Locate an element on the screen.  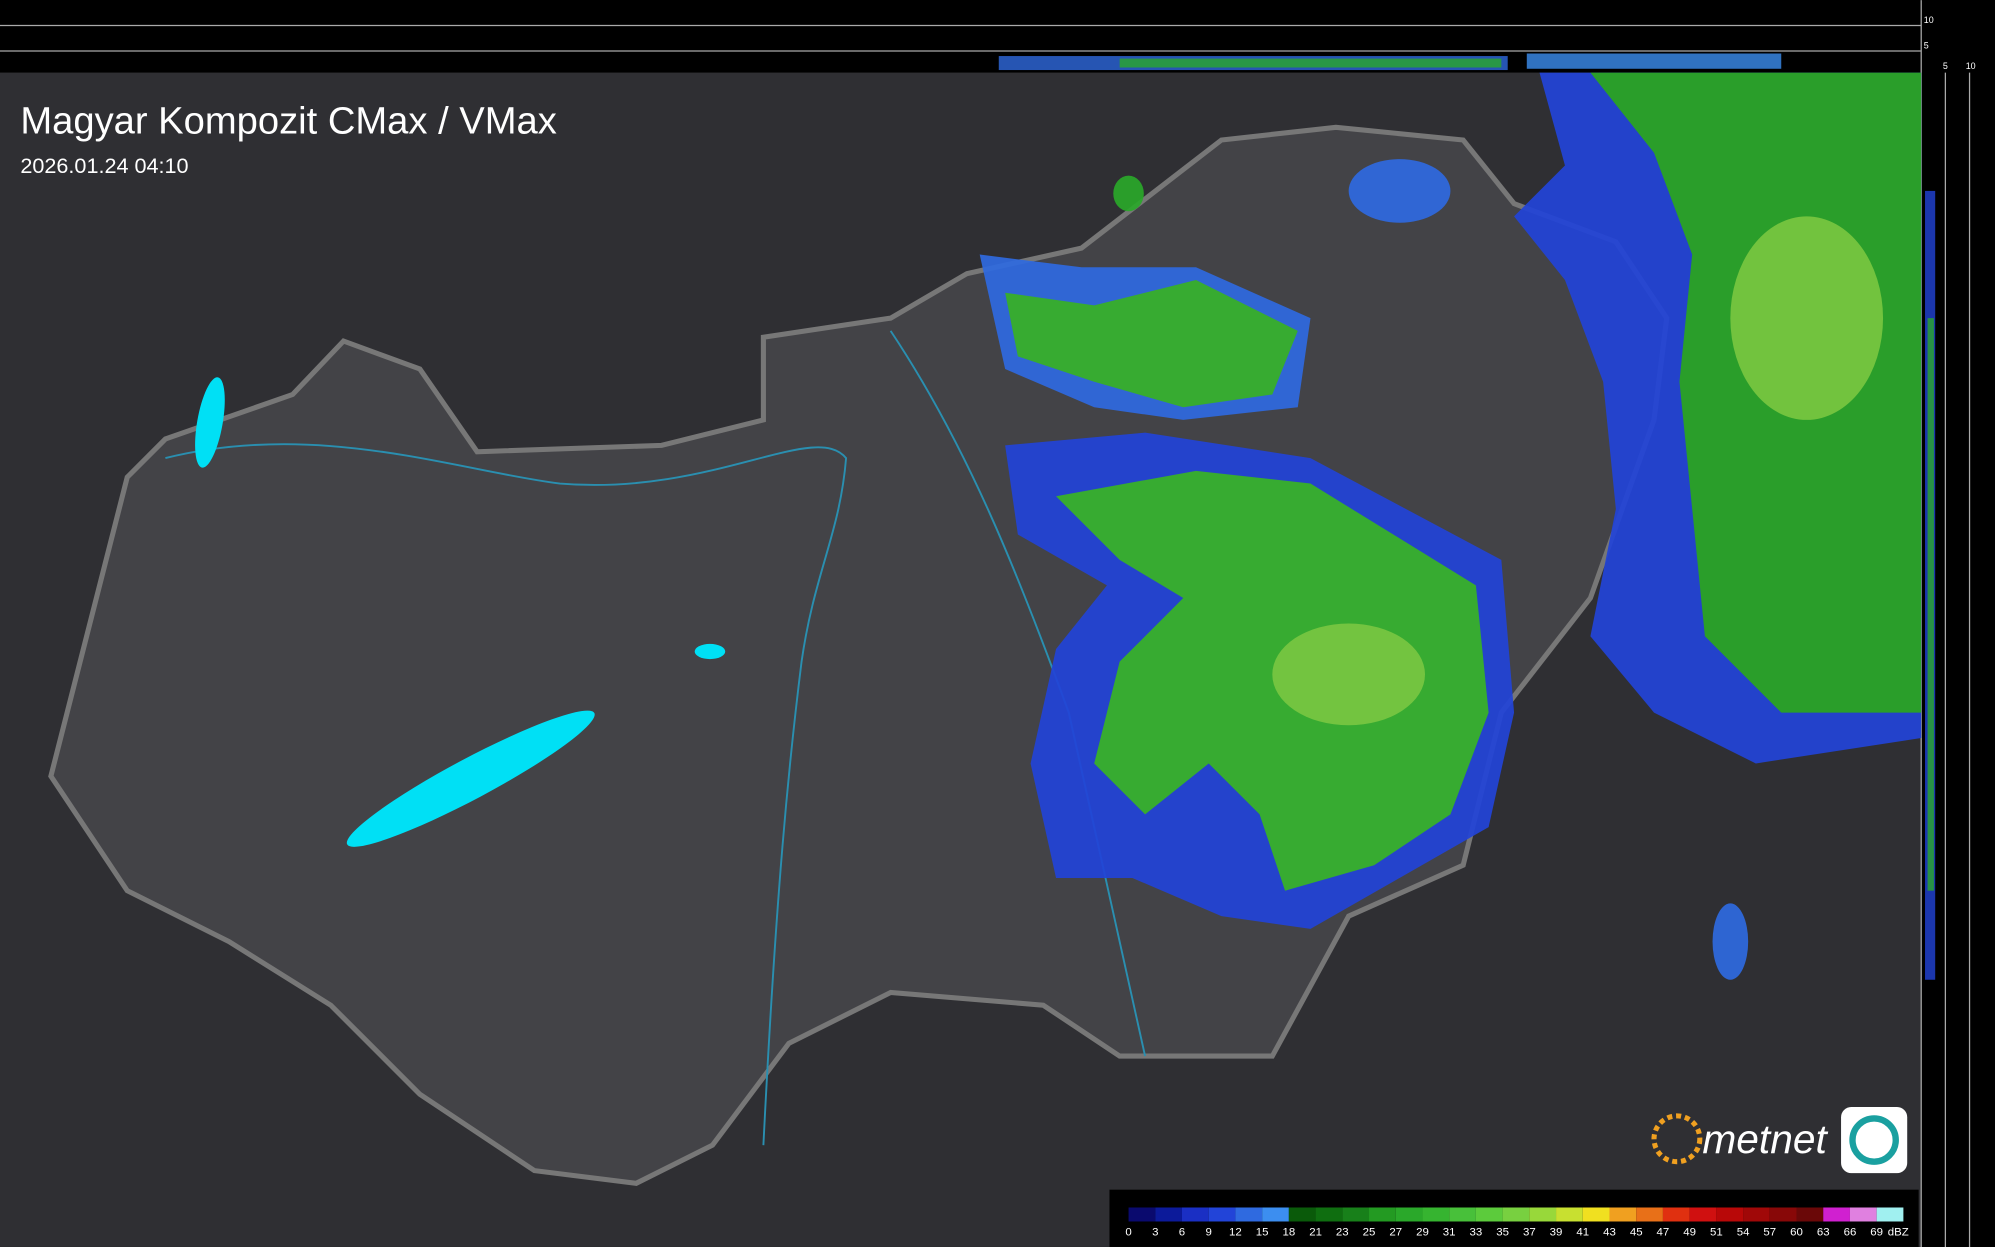
legend-label: 63 is located at coordinates (1823, 1232).